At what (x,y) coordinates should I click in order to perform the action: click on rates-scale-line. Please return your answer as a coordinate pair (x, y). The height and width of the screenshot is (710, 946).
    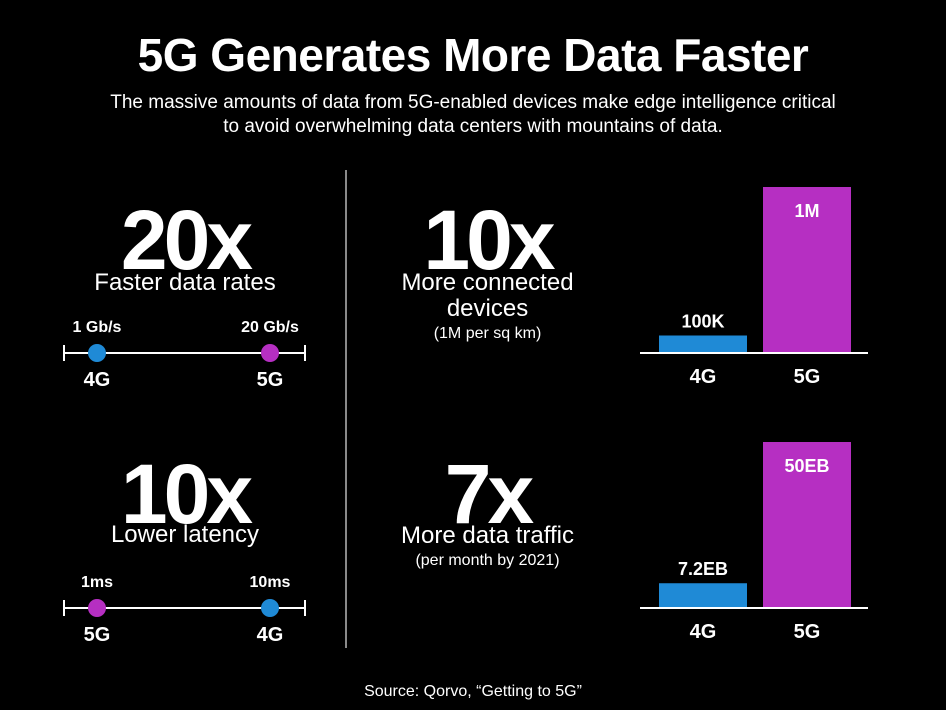
    Looking at the image, I should click on (184, 353).